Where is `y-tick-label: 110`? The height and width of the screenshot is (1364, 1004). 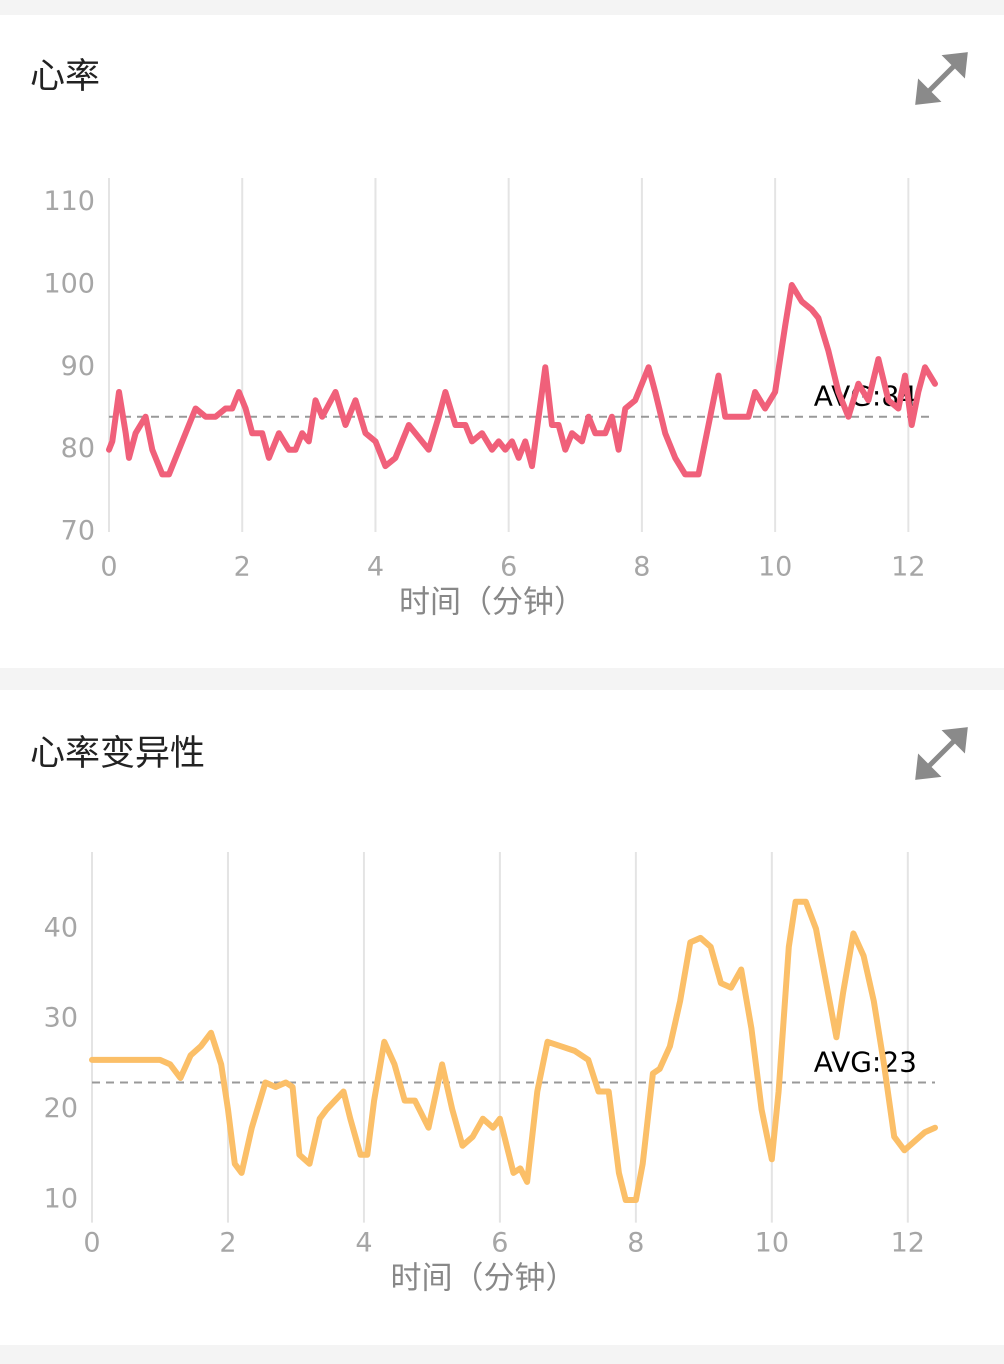
y-tick-label: 110 is located at coordinates (69, 201).